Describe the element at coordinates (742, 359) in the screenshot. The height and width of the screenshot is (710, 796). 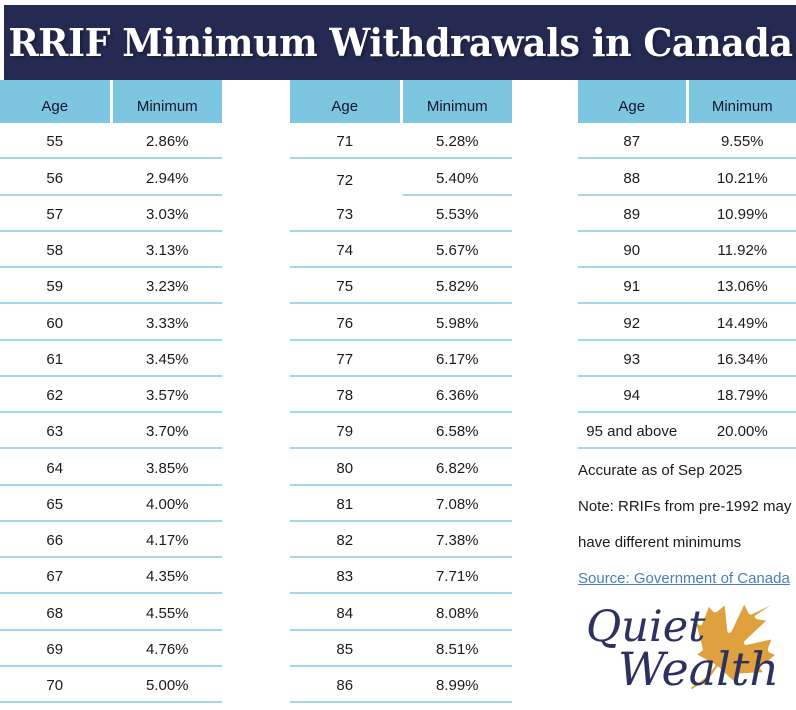
I see `minimum-cell: 16.34%` at that location.